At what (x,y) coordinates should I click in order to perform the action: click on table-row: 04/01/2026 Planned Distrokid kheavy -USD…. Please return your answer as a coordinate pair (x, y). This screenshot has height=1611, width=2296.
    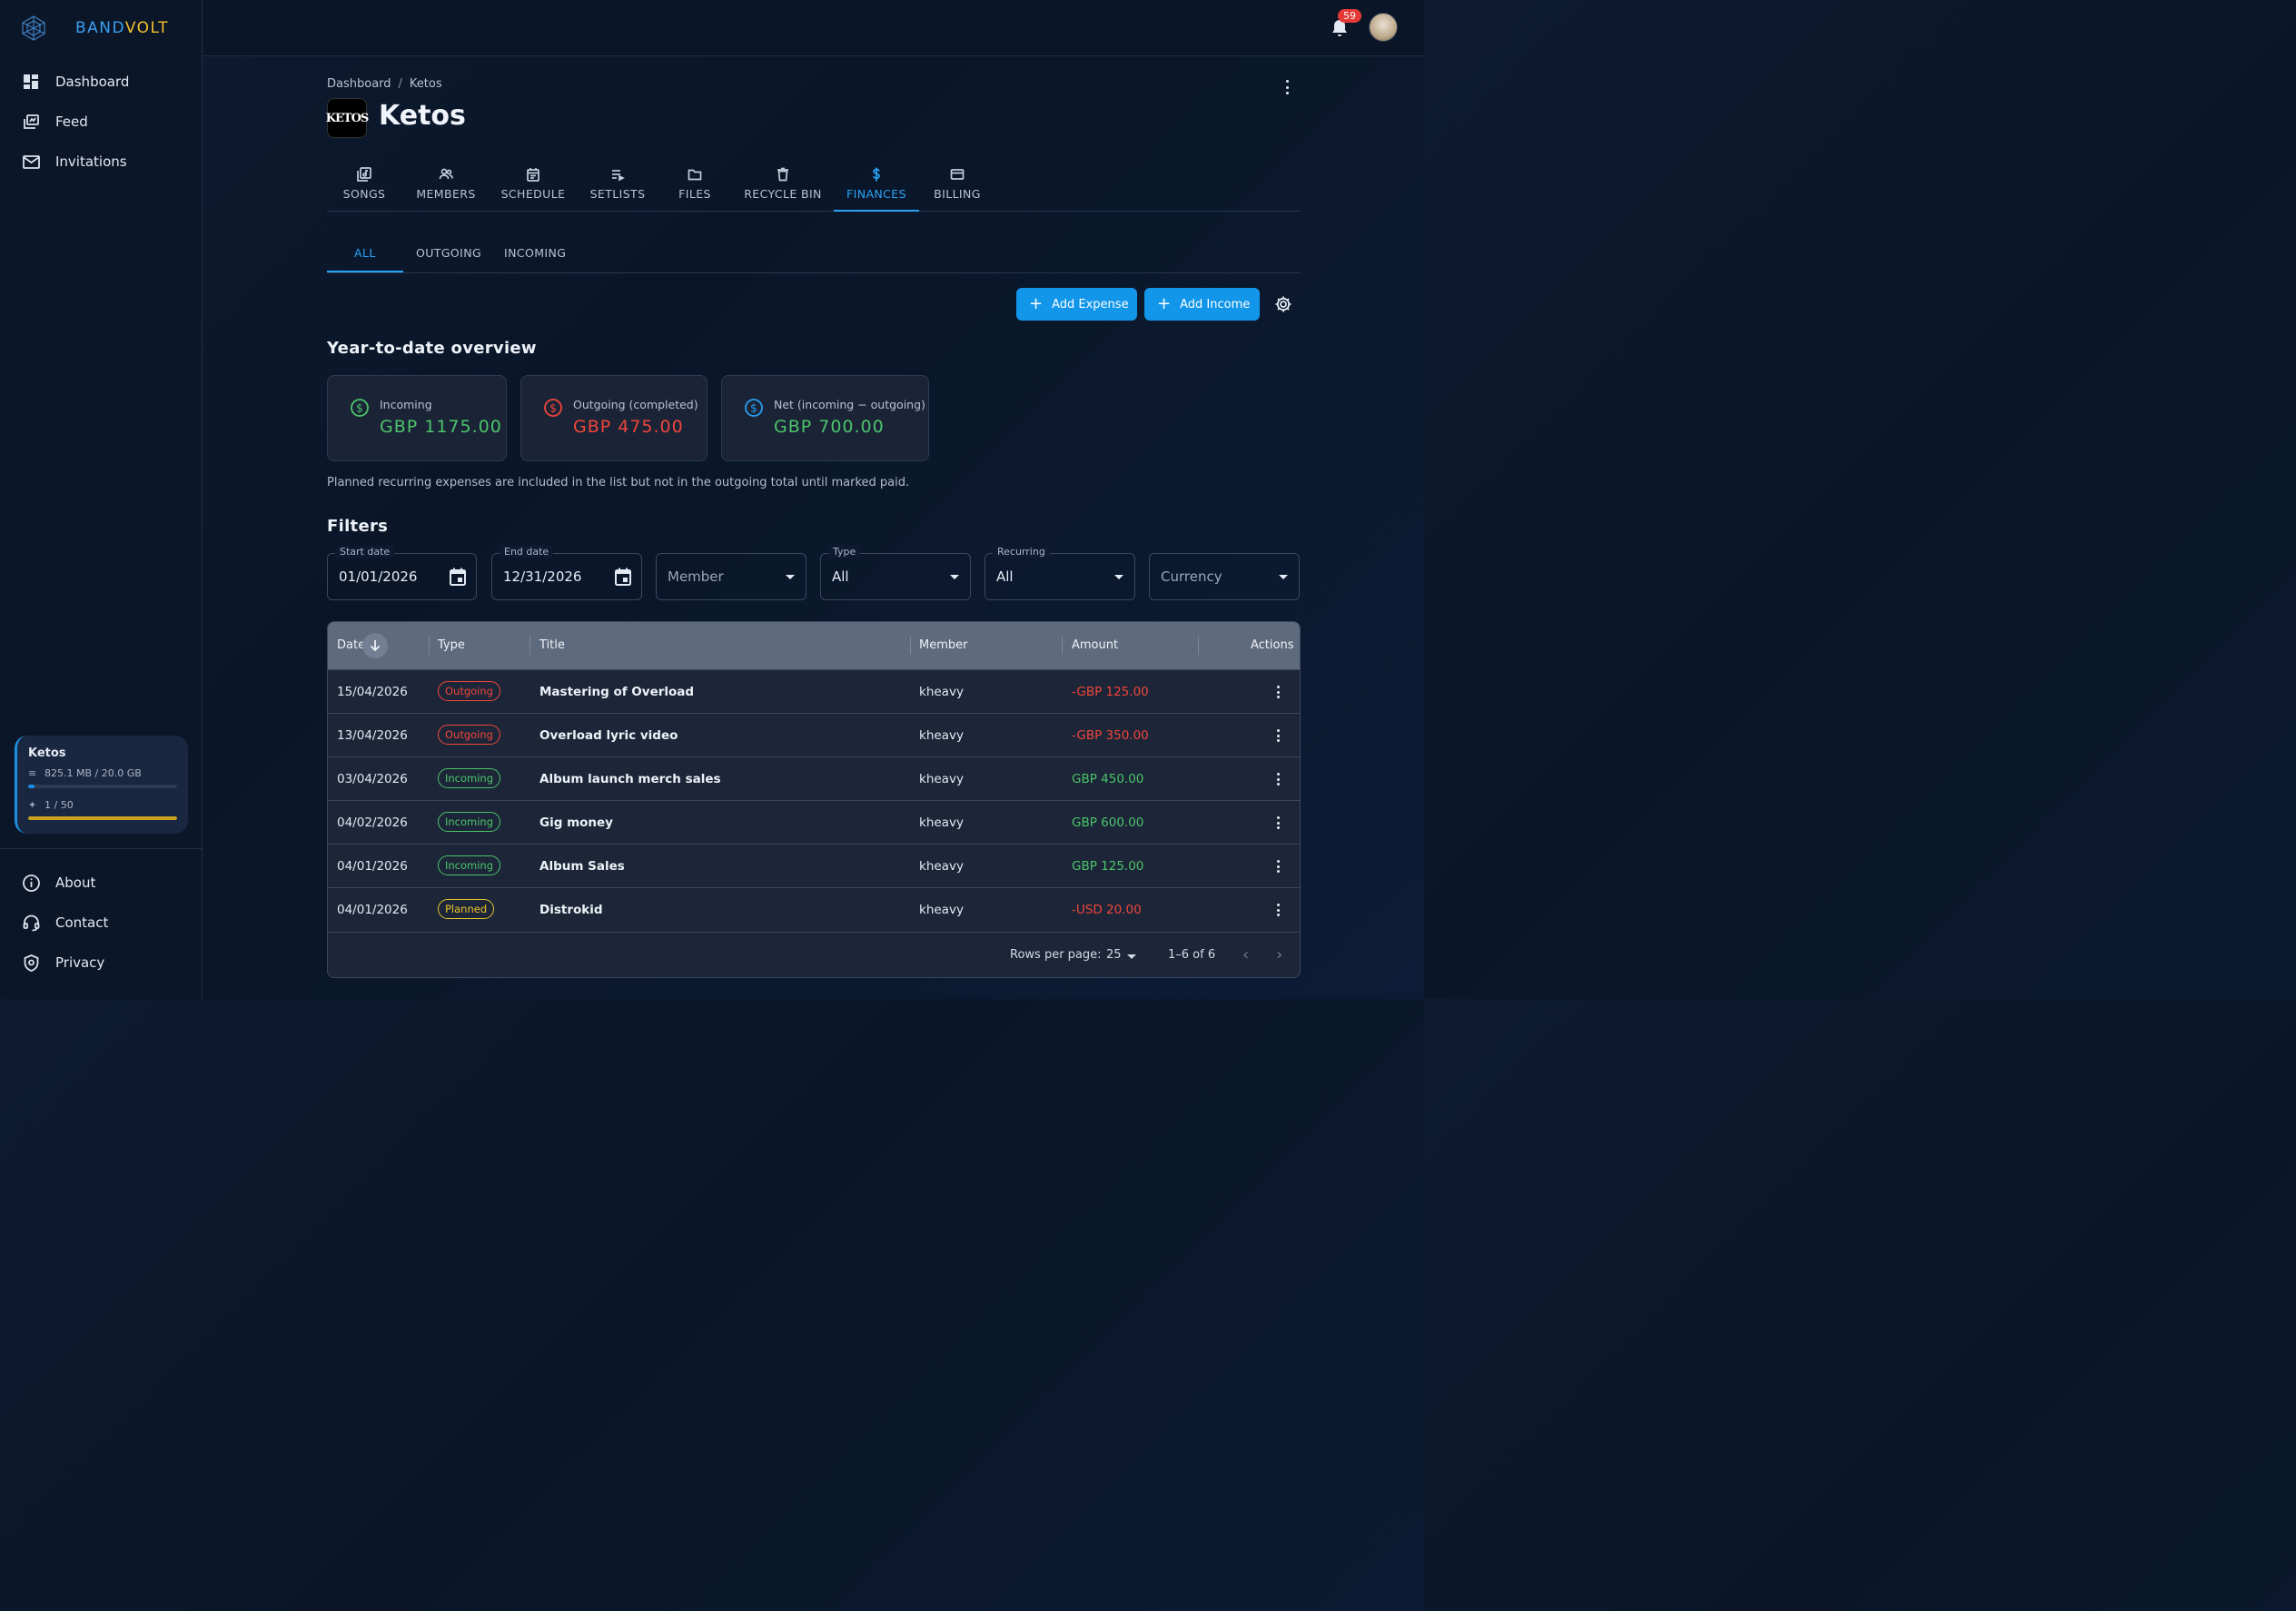
    Looking at the image, I should click on (814, 909).